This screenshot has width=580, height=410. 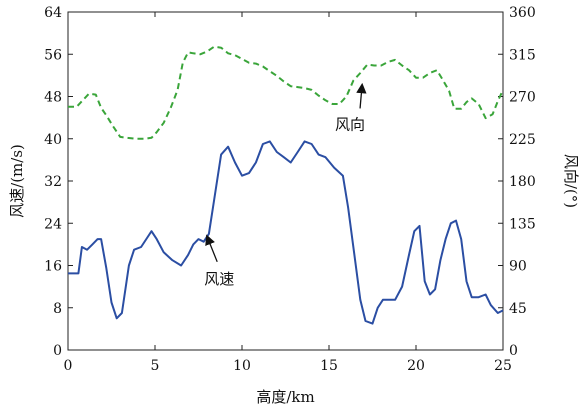 What do you see at coordinates (53, 55) in the screenshot?
I see `left-y-tick-label: 56` at bounding box center [53, 55].